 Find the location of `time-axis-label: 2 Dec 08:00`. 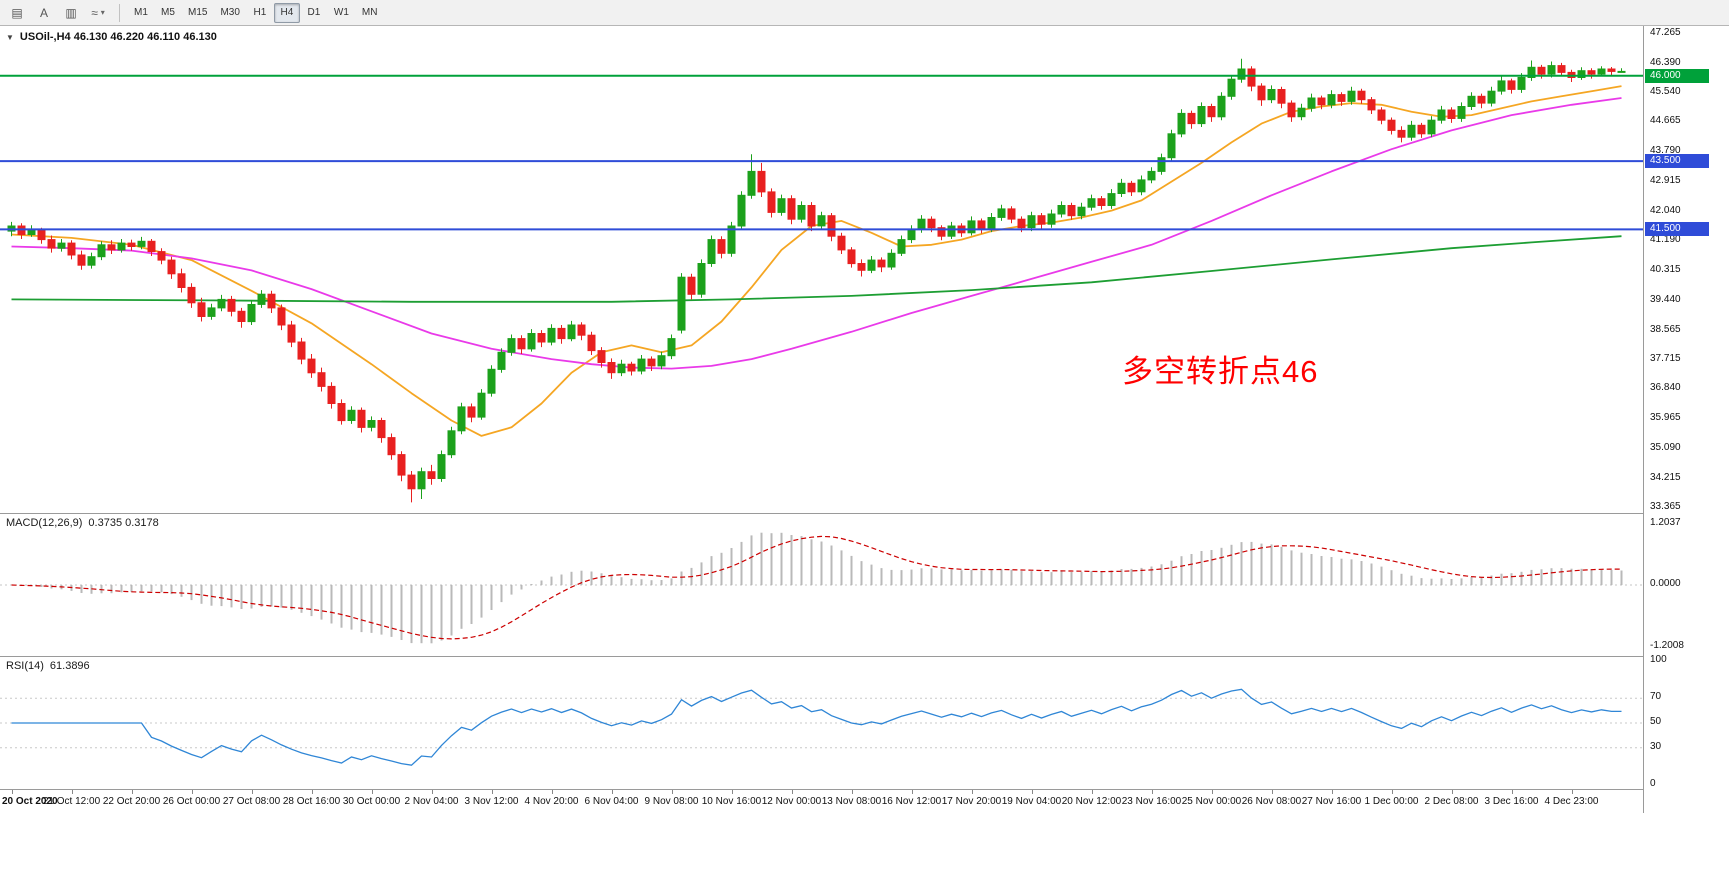

time-axis-label: 2 Dec 08:00 is located at coordinates (1451, 801).